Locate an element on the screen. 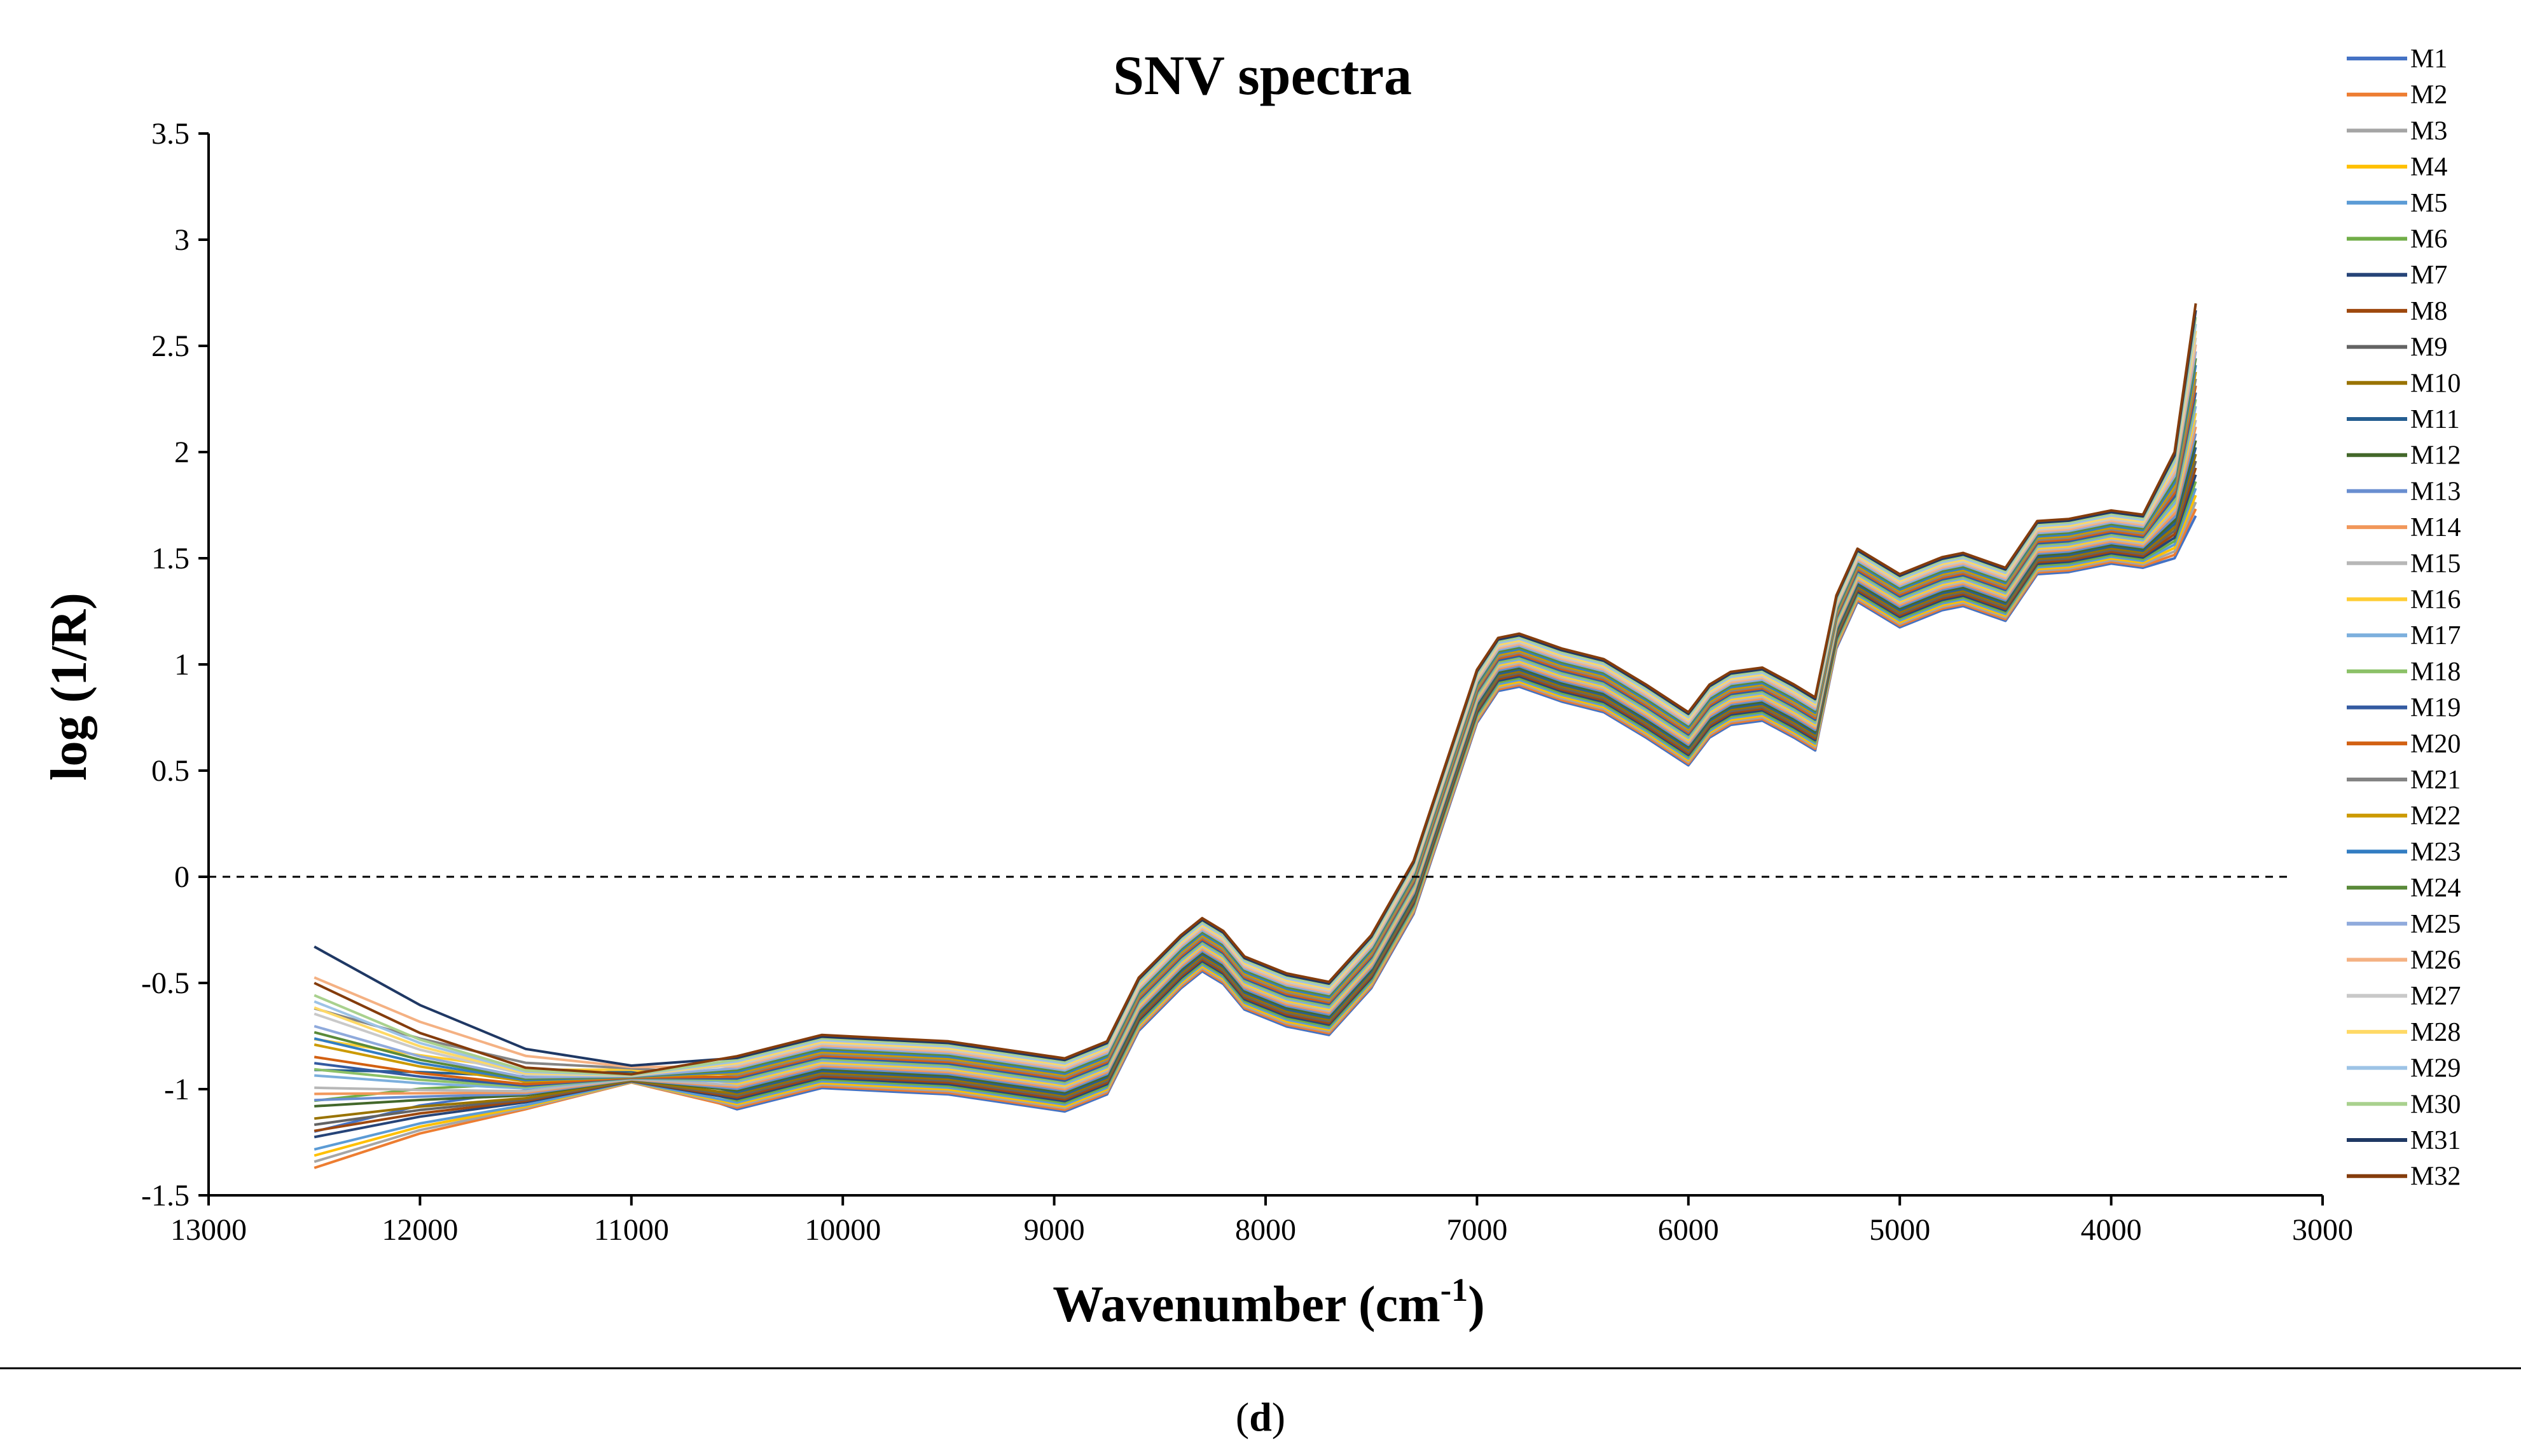  legend-label-m13: M13 is located at coordinates (2435, 491).